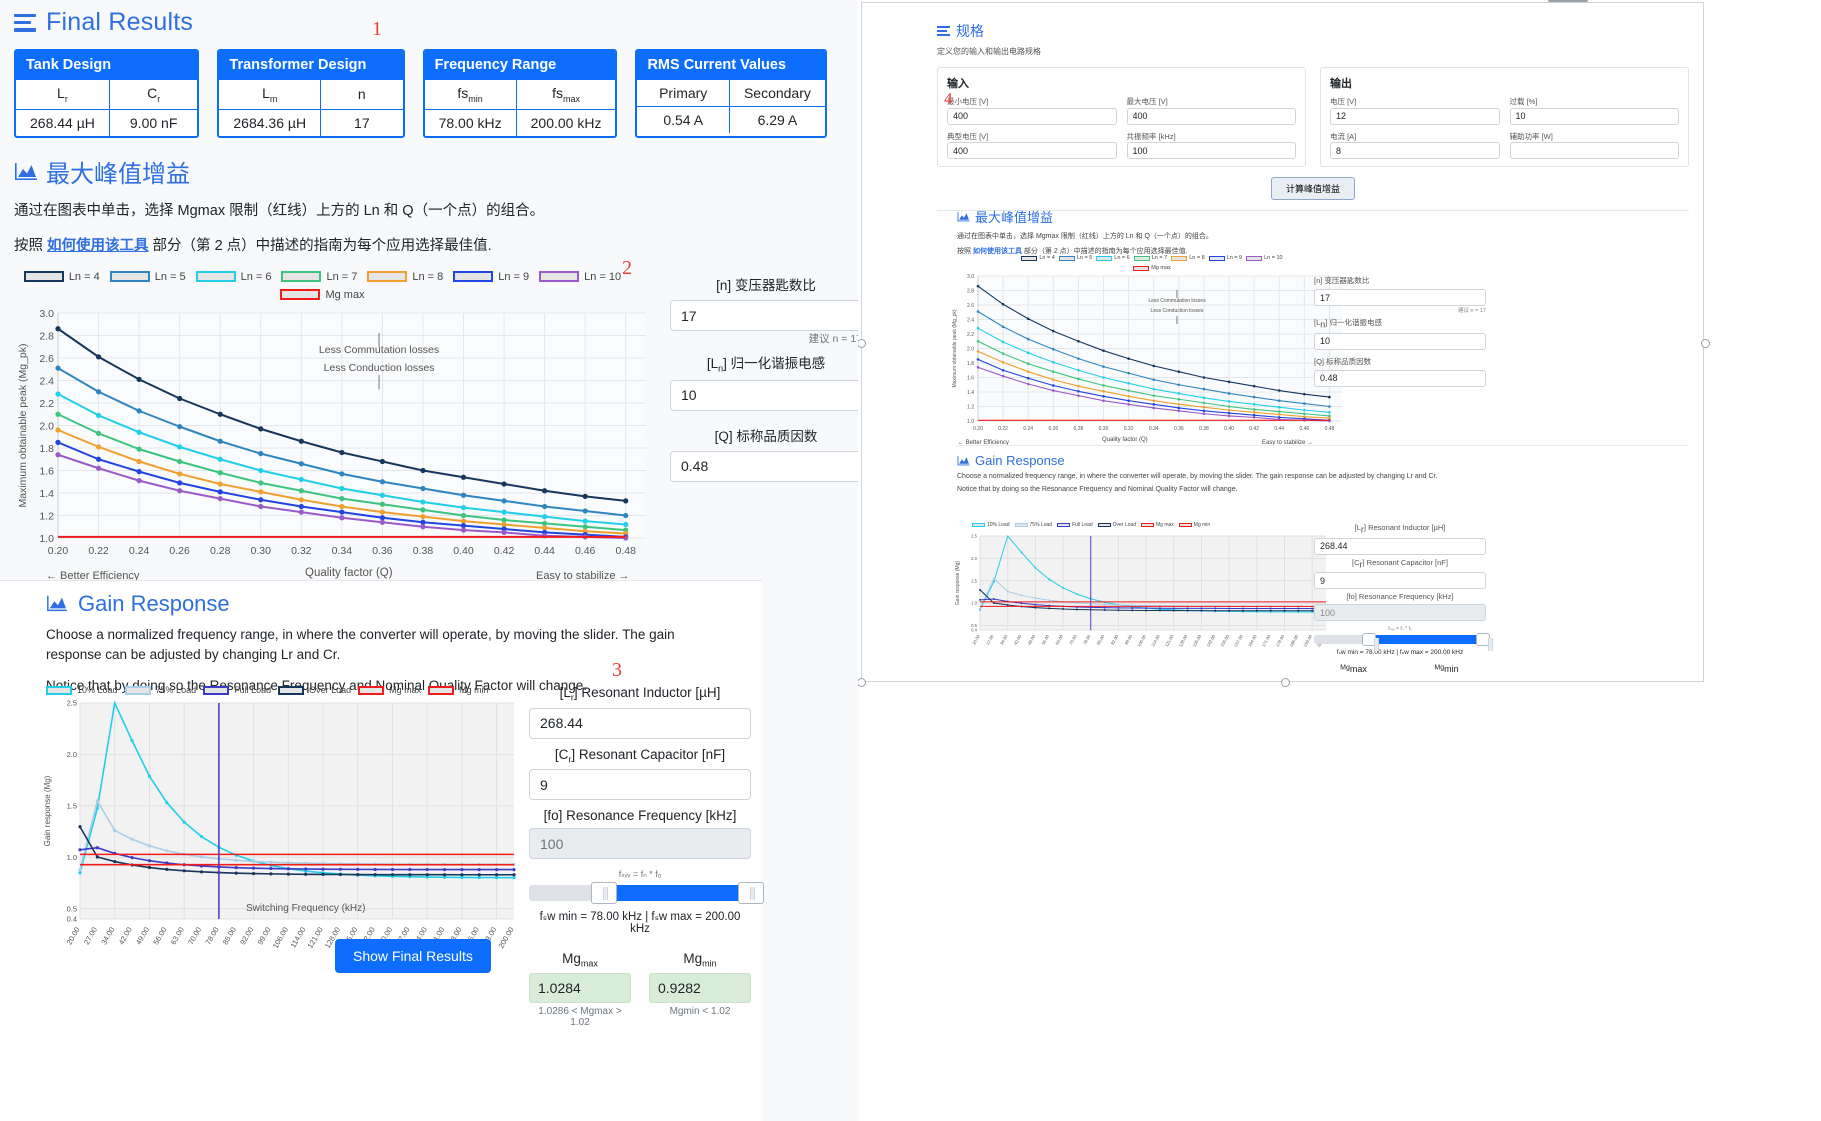  I want to click on resize-handle-bottom-left, so click(862, 682).